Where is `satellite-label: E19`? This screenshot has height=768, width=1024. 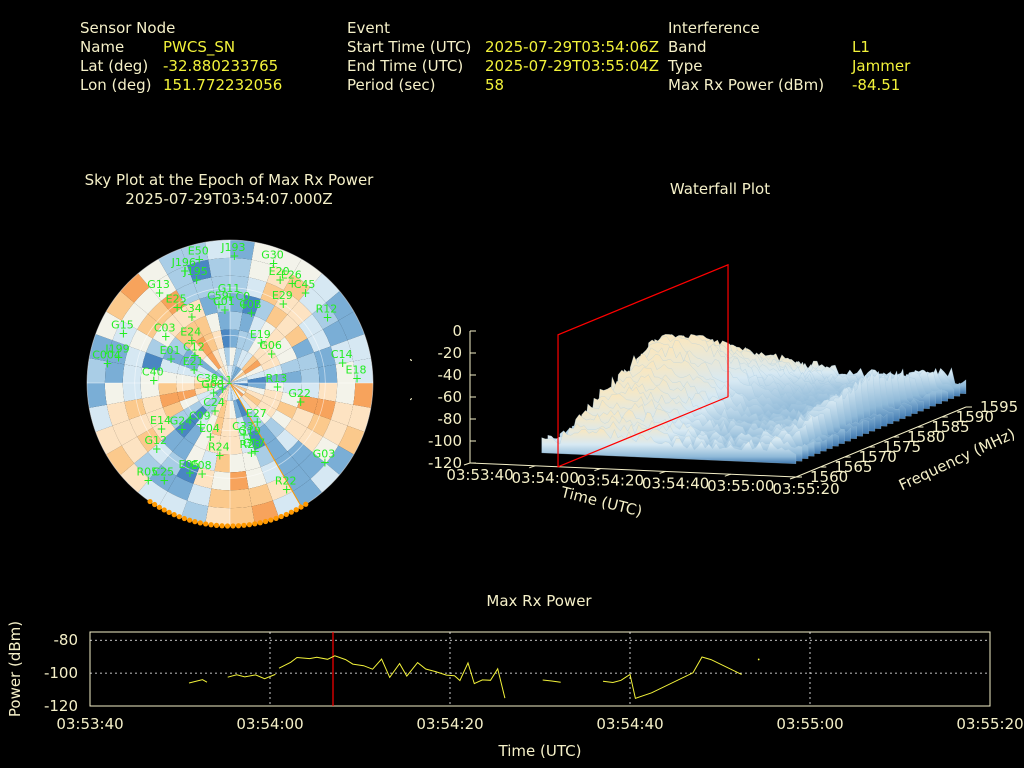 satellite-label: E19 is located at coordinates (260, 334).